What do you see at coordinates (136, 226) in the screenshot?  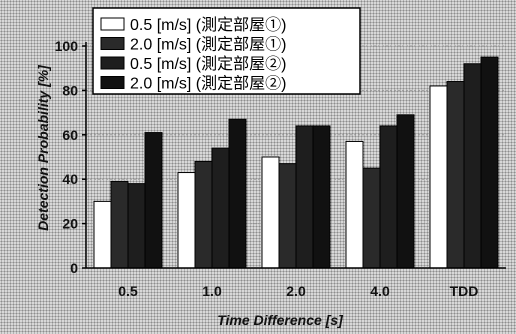 I see `bar-s3-c1` at bounding box center [136, 226].